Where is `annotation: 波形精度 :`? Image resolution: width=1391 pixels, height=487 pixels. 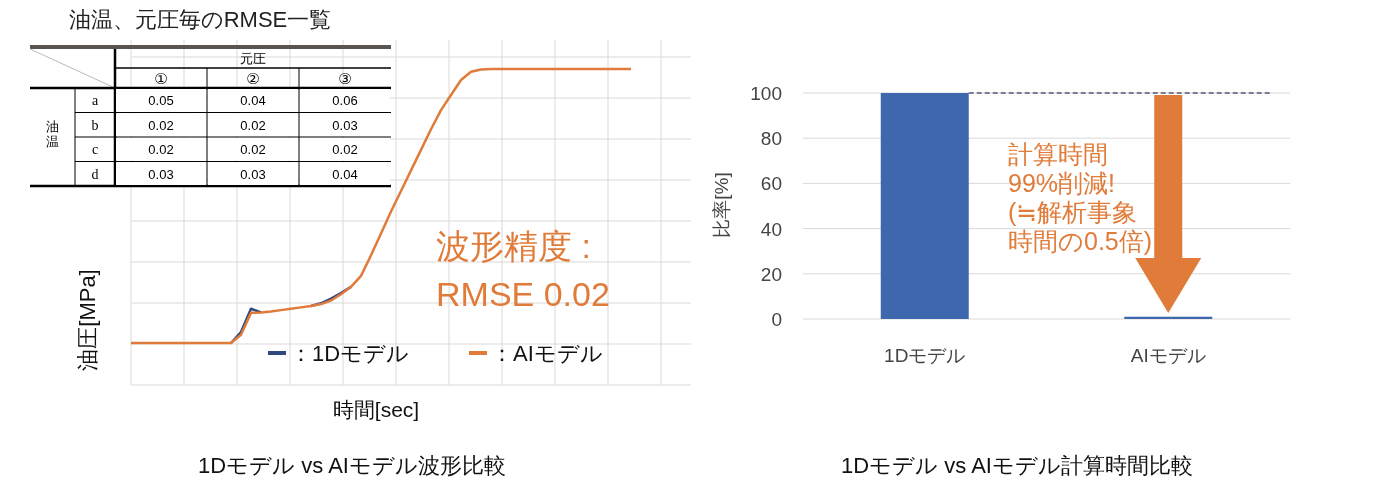
annotation: 波形精度 : is located at coordinates (513, 246).